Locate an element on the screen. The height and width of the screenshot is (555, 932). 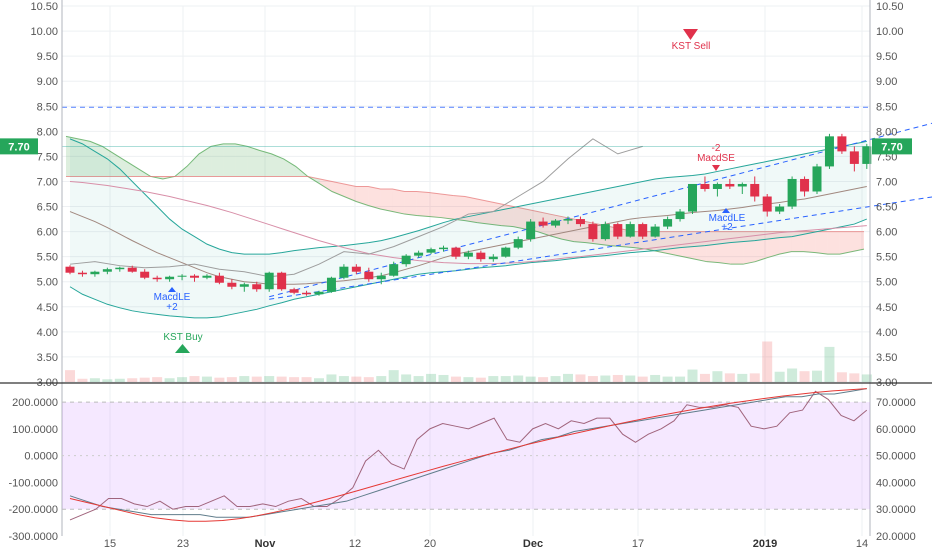
kst-sell-label: KST Sell is located at coordinates (691, 46).